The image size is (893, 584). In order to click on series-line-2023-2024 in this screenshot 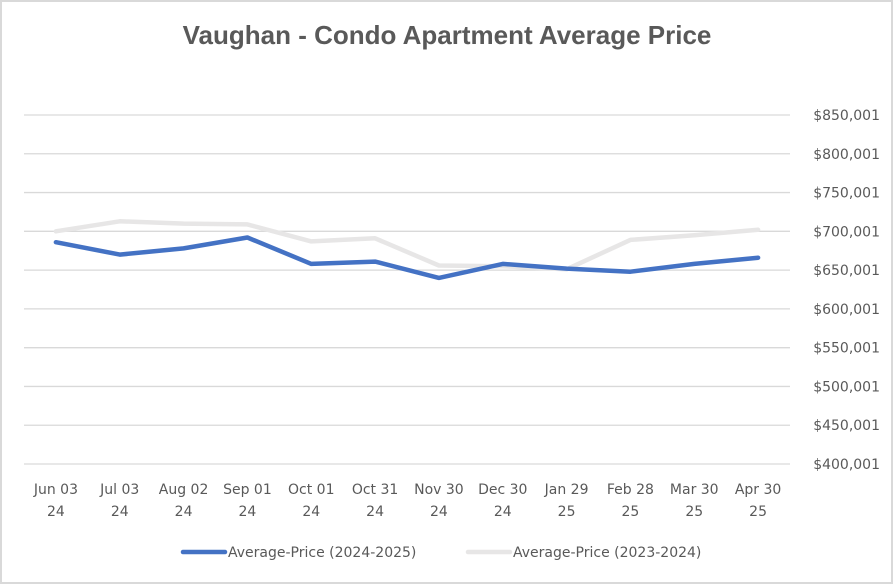, I will do `click(407, 245)`.